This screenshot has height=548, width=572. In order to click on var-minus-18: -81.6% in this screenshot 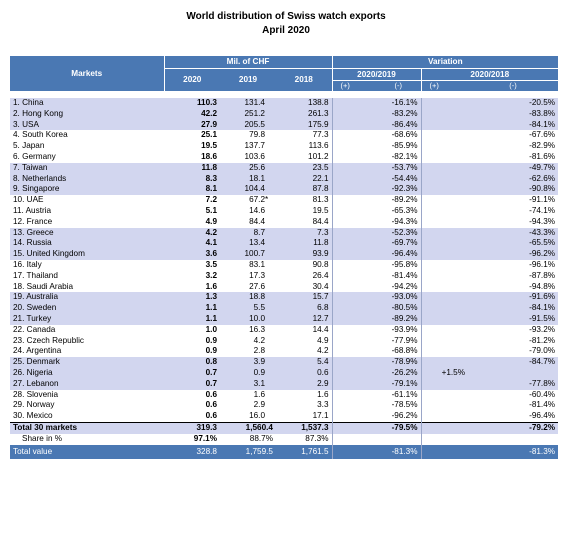, I will do `click(542, 156)`.